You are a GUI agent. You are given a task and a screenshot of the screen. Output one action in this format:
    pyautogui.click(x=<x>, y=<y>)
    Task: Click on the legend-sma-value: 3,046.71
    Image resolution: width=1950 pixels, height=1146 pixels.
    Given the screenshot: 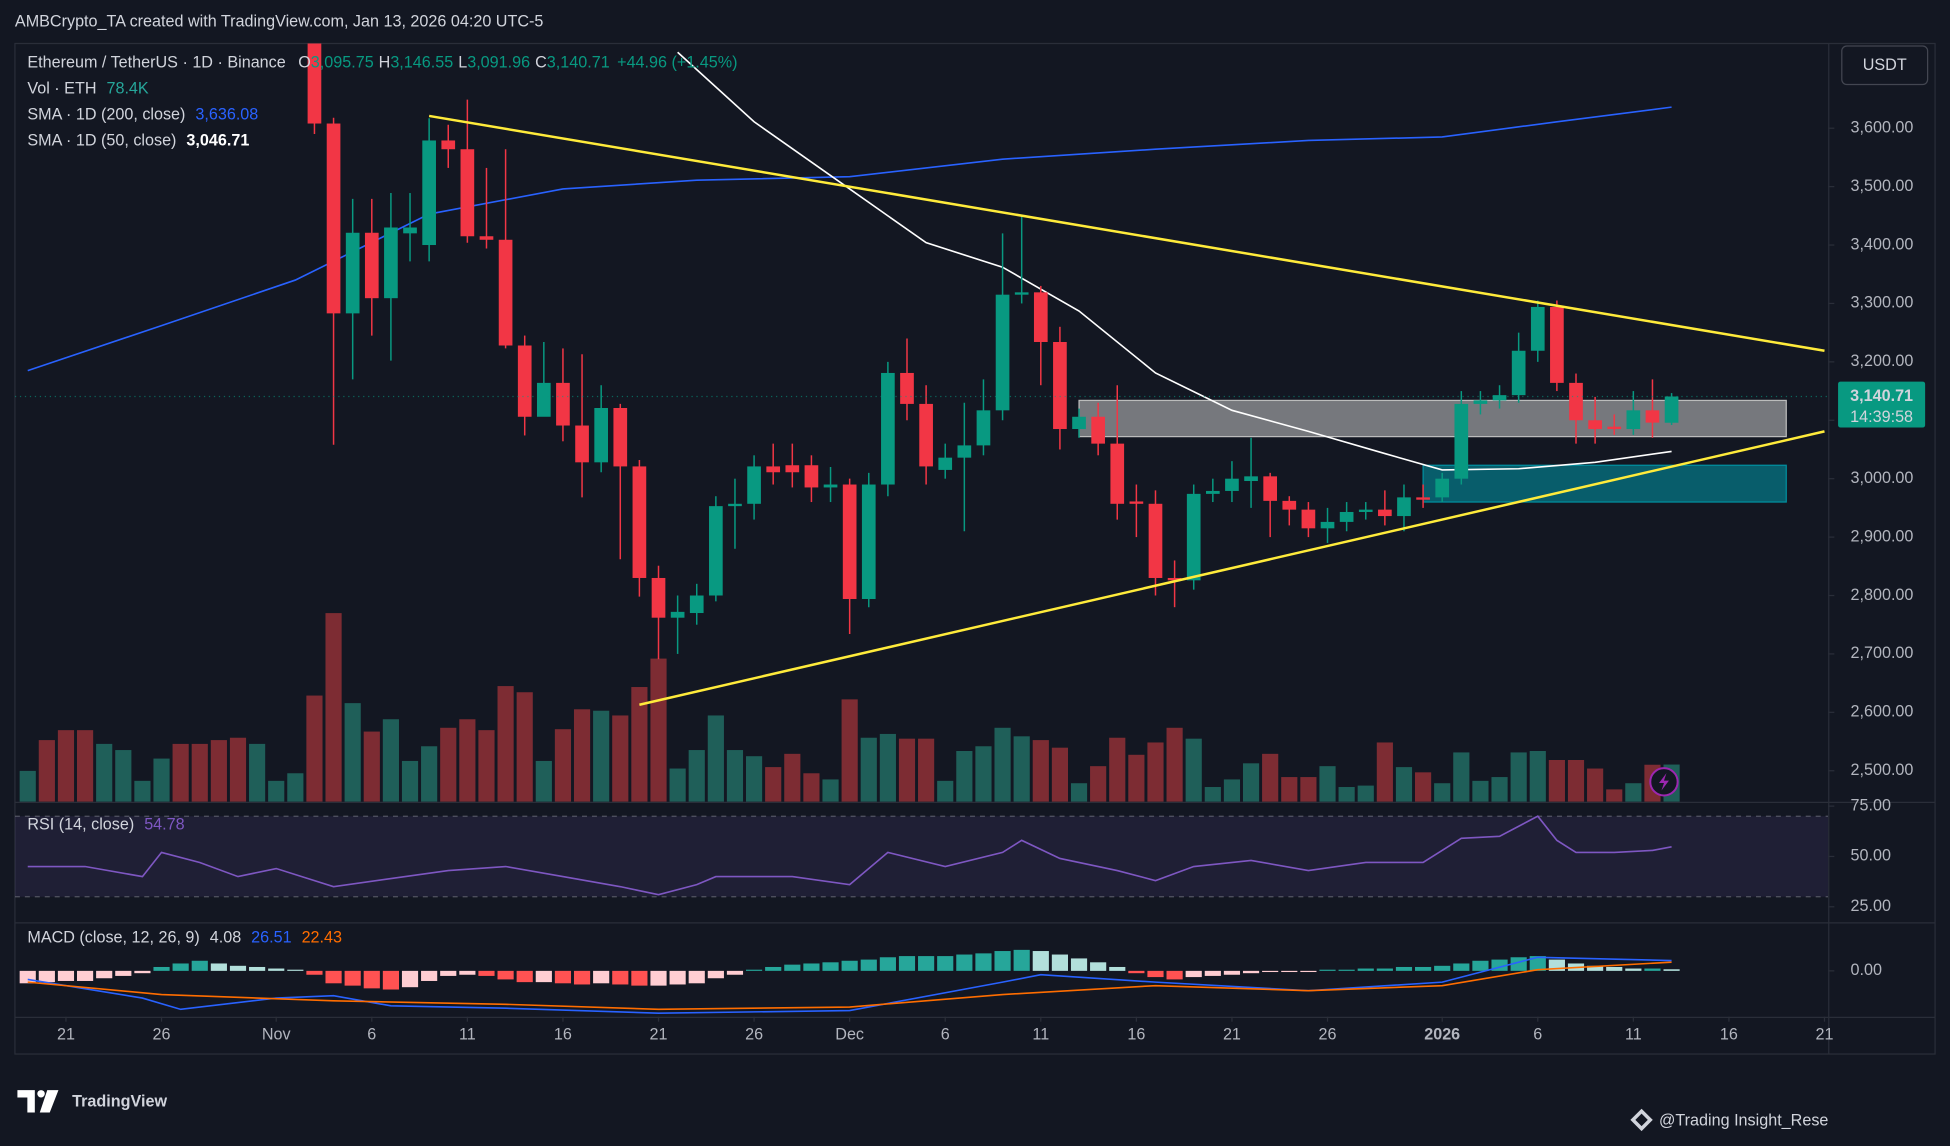 What is the action you would take?
    pyautogui.click(x=217, y=141)
    